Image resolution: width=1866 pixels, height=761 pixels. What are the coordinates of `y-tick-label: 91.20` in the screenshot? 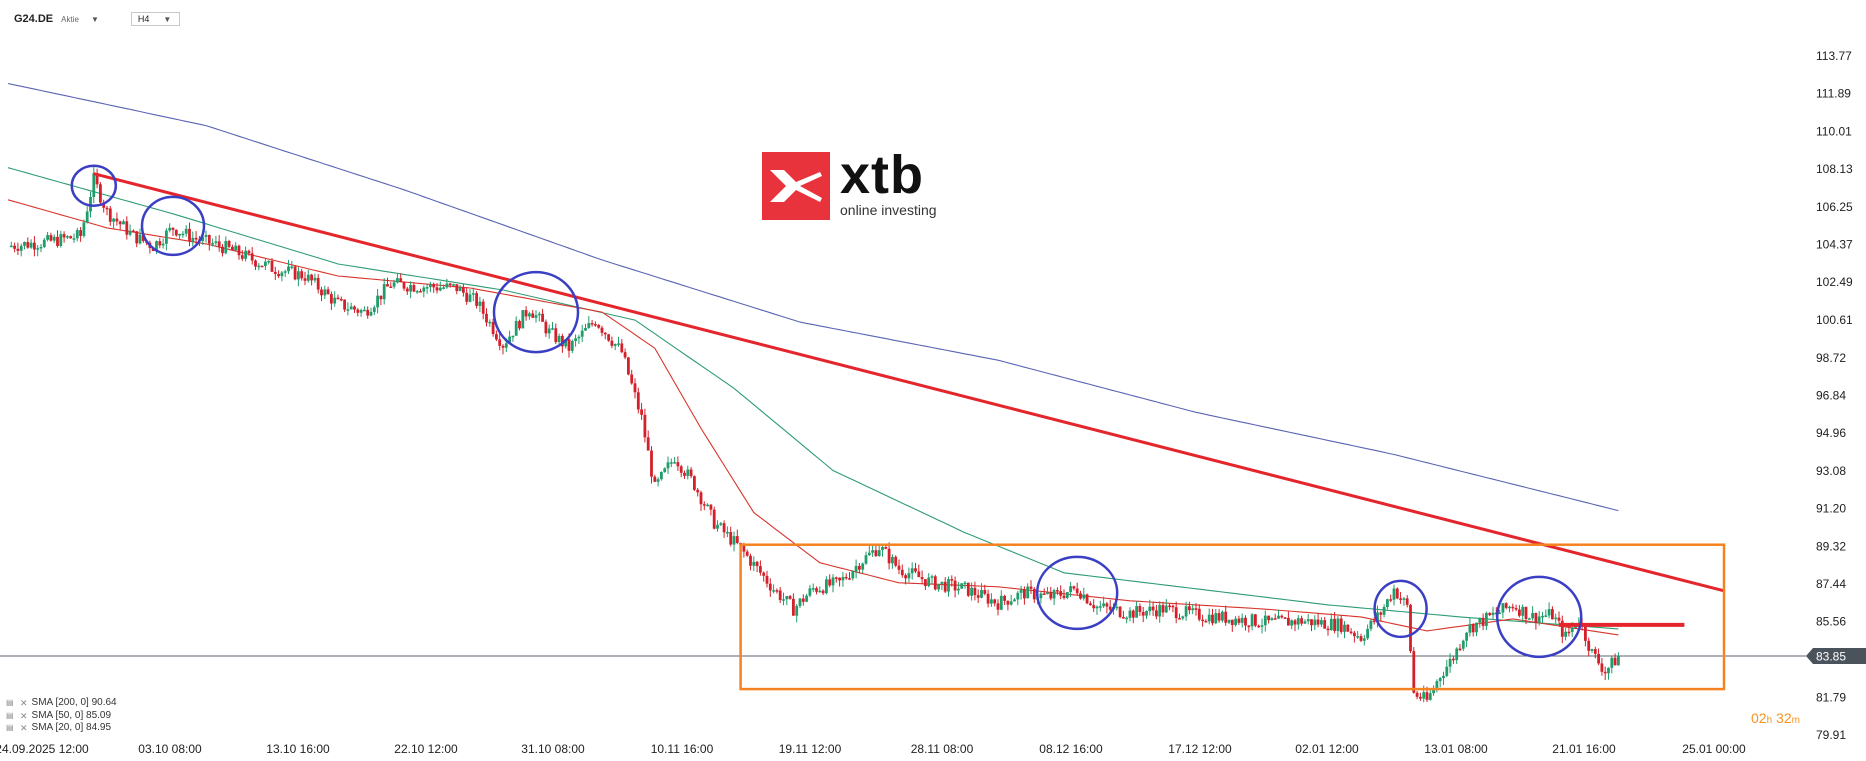 It's located at (1831, 509).